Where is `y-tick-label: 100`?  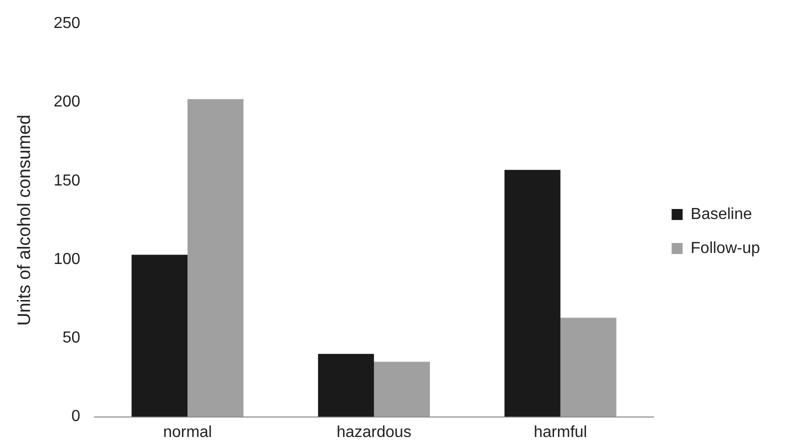
y-tick-label: 100 is located at coordinates (67, 259).